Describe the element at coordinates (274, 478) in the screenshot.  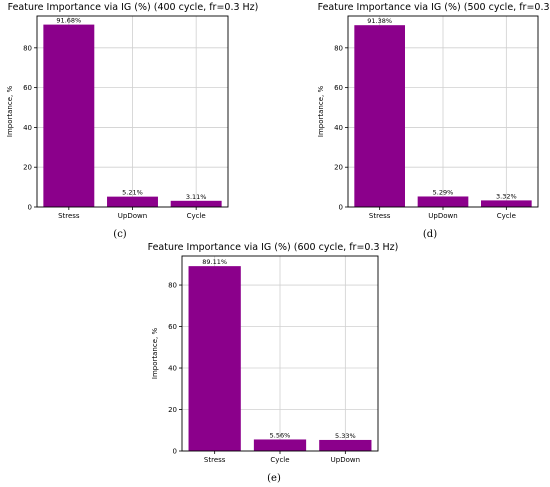
I see `panel-caption: (e)` at that location.